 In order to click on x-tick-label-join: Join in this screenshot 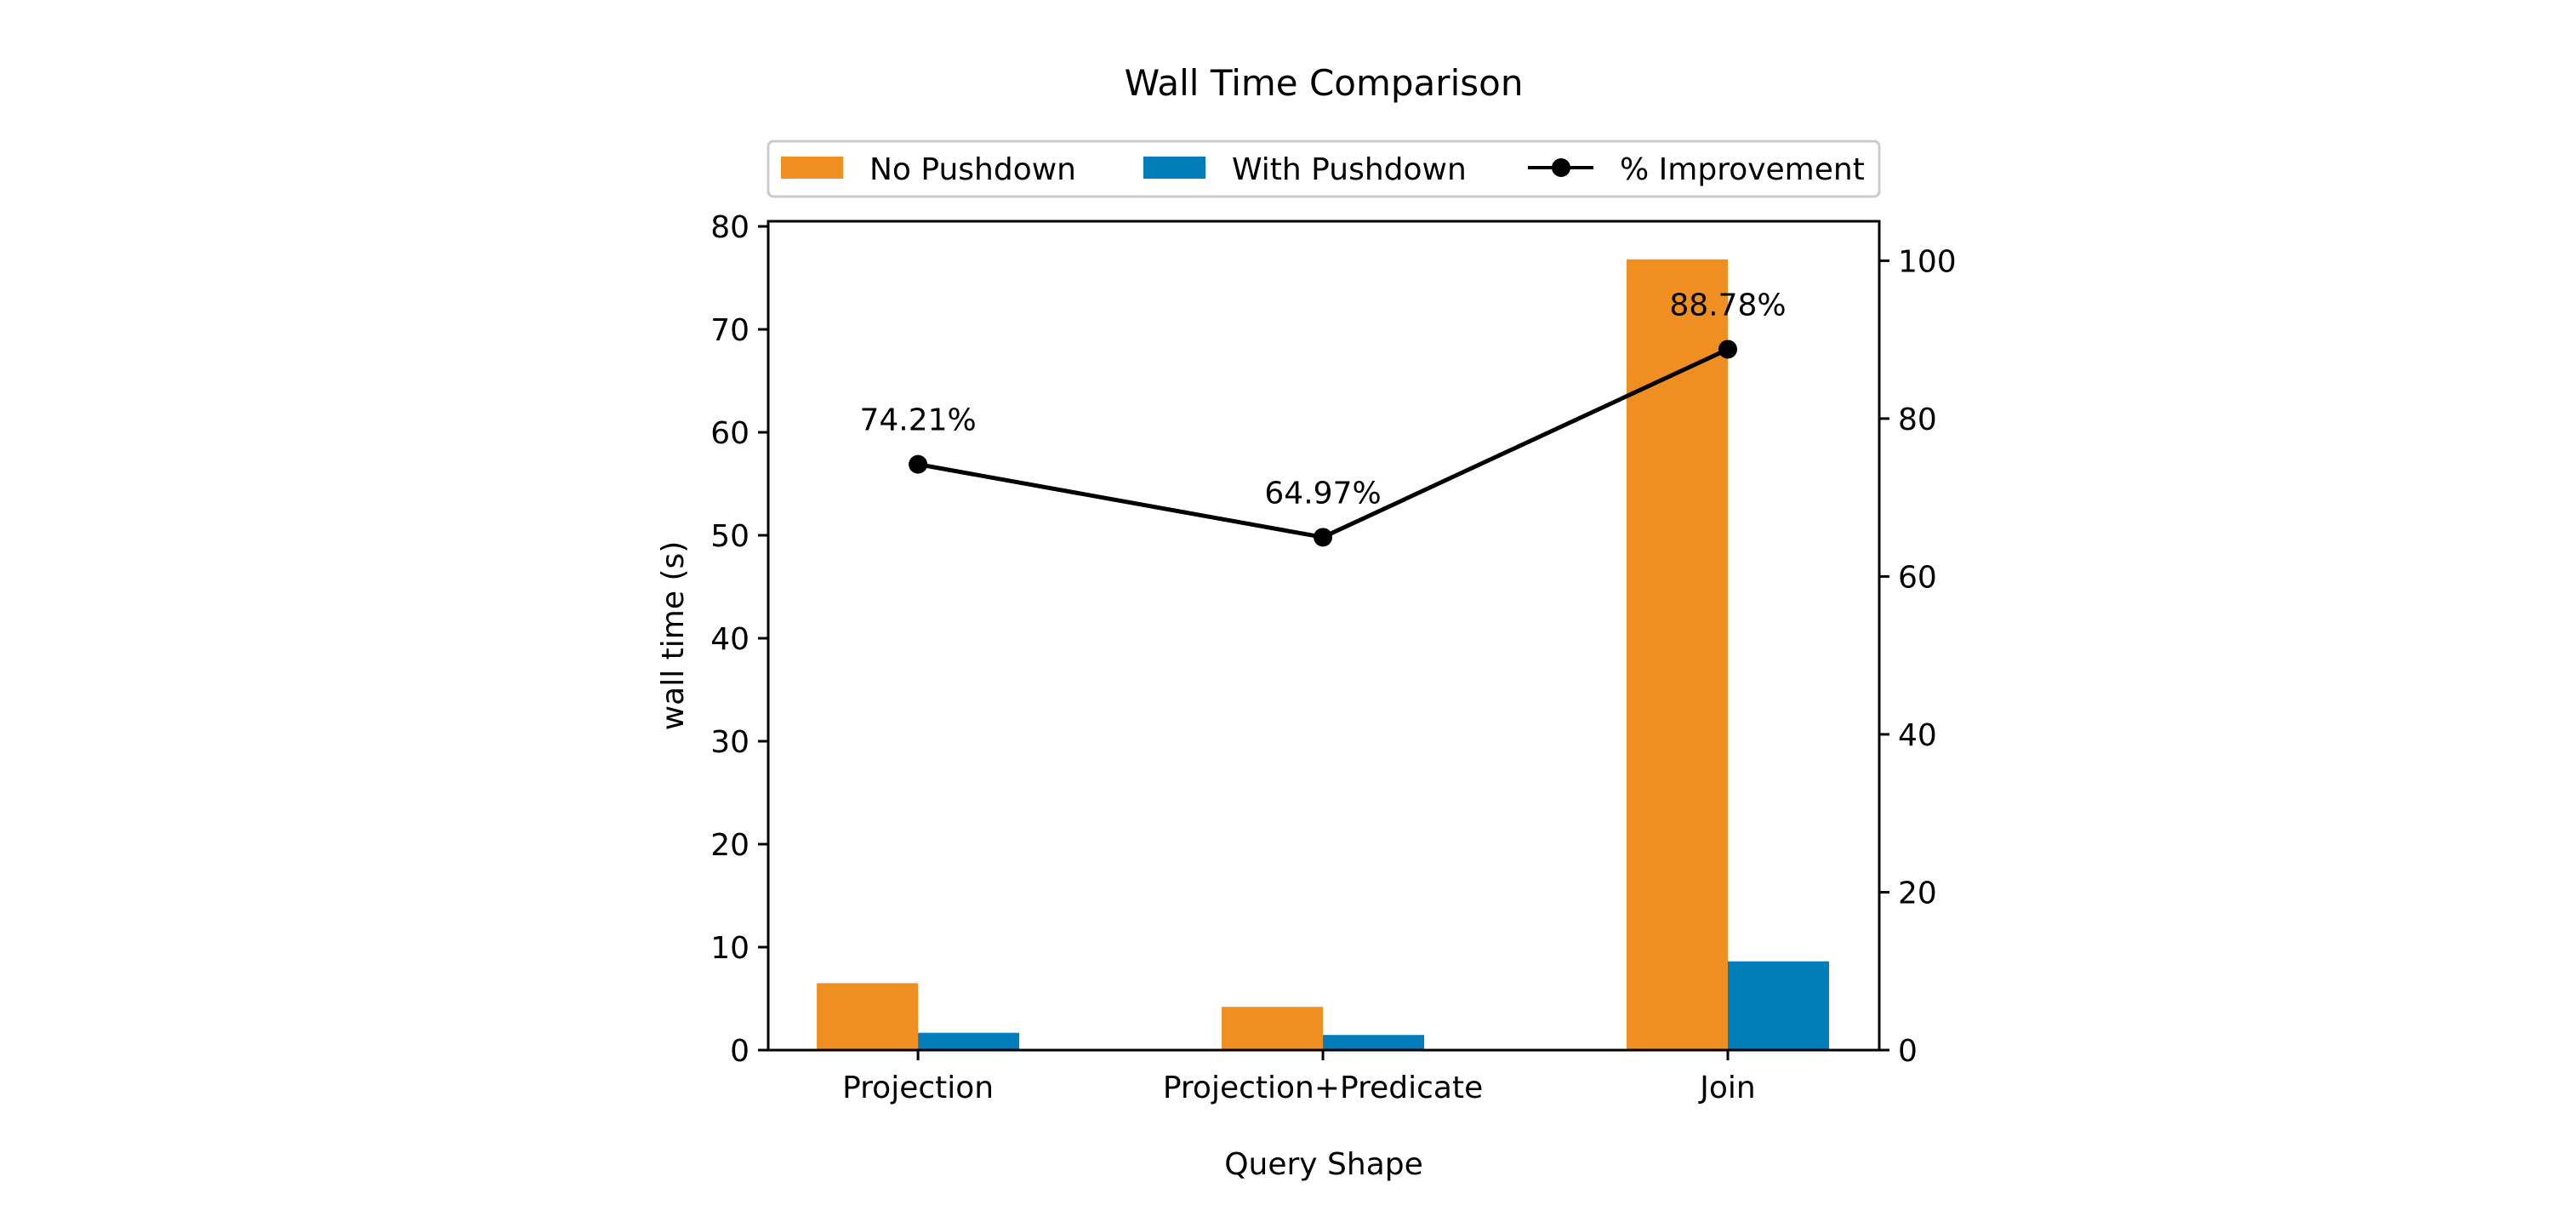, I will do `click(1727, 1088)`.